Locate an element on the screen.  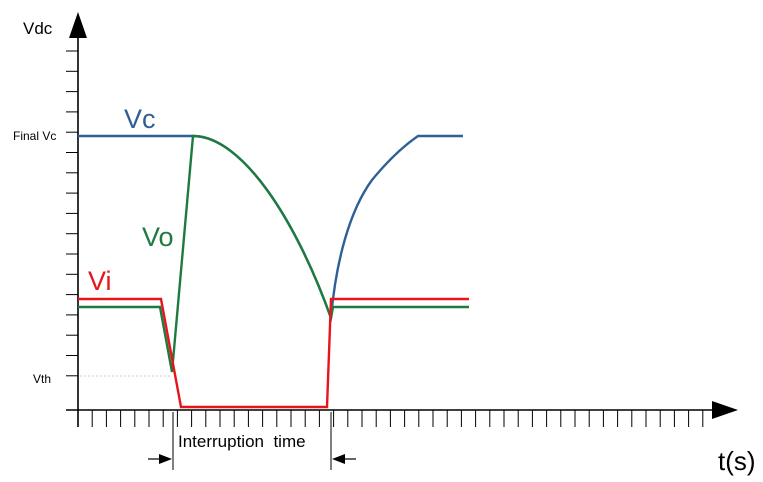
x-axis-arrowhead is located at coordinates (725, 410).